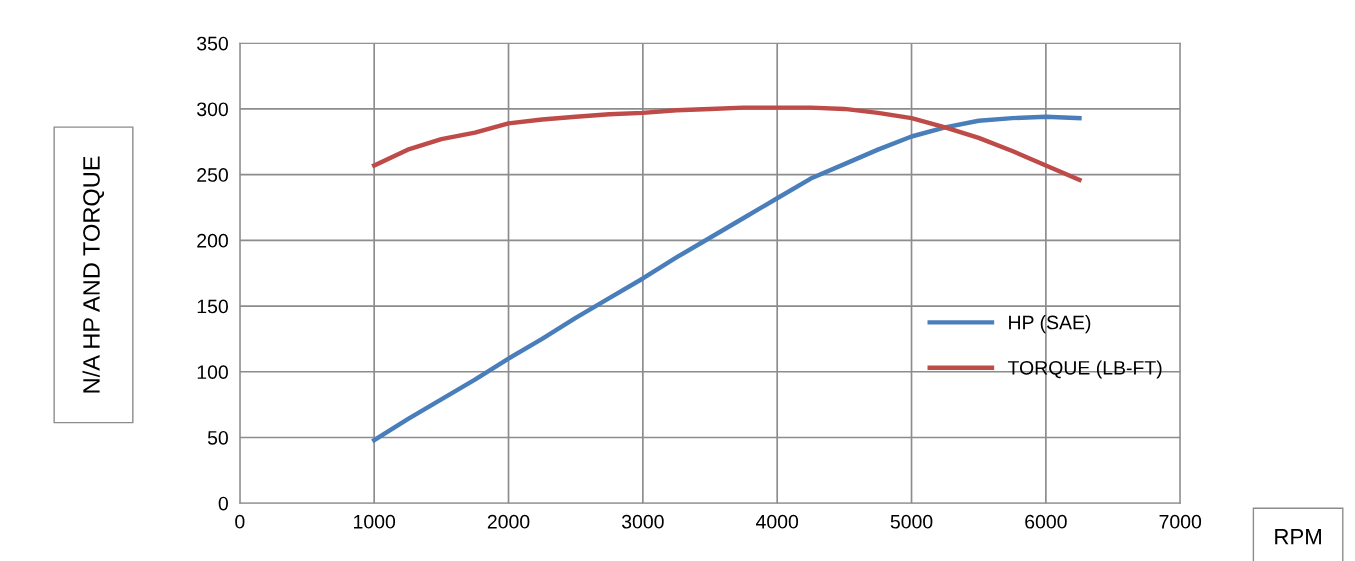 Image resolution: width=1355 pixels, height=561 pixels. What do you see at coordinates (1046, 521) in the screenshot?
I see `x-tick-label: 6000` at bounding box center [1046, 521].